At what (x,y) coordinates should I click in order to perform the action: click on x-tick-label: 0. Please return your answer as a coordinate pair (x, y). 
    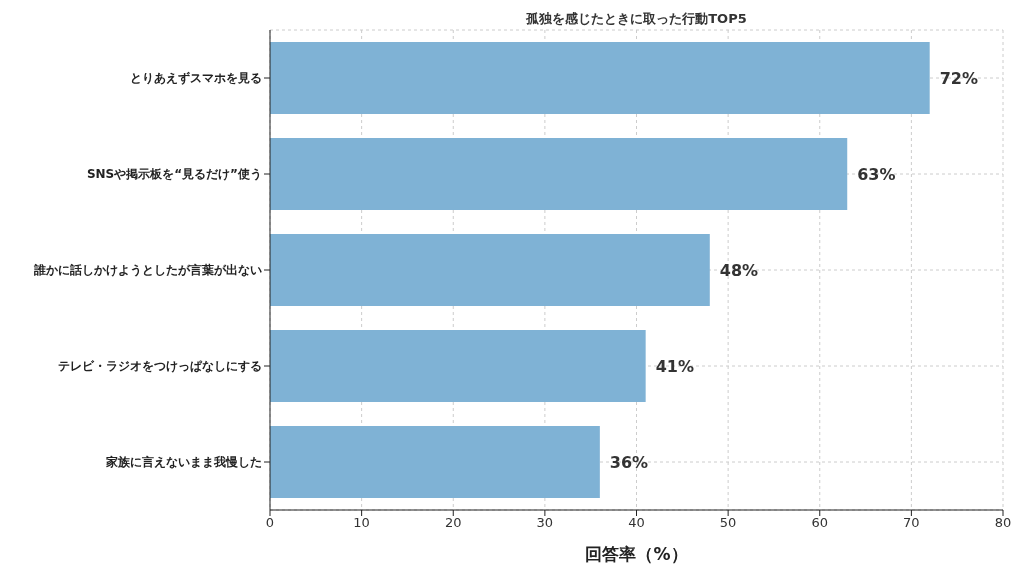
    Looking at the image, I should click on (270, 523).